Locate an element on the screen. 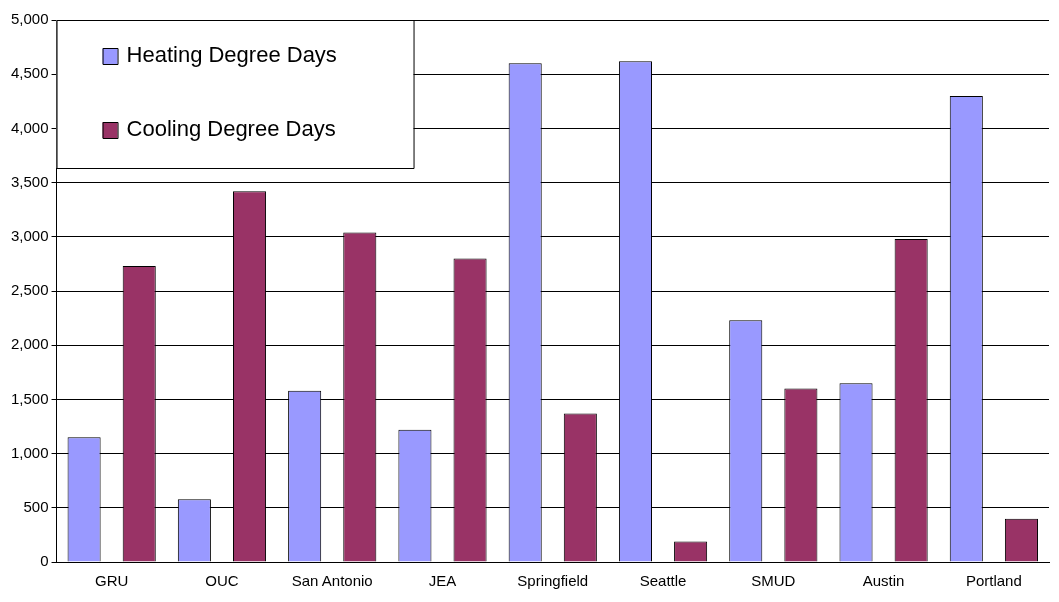  x-tick-label: SMUD is located at coordinates (773, 581).